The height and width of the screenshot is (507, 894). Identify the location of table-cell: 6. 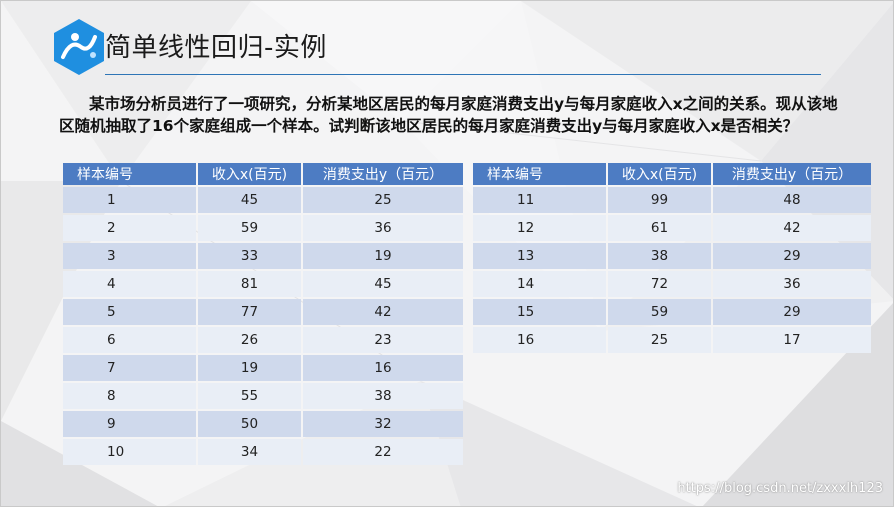
(129, 340).